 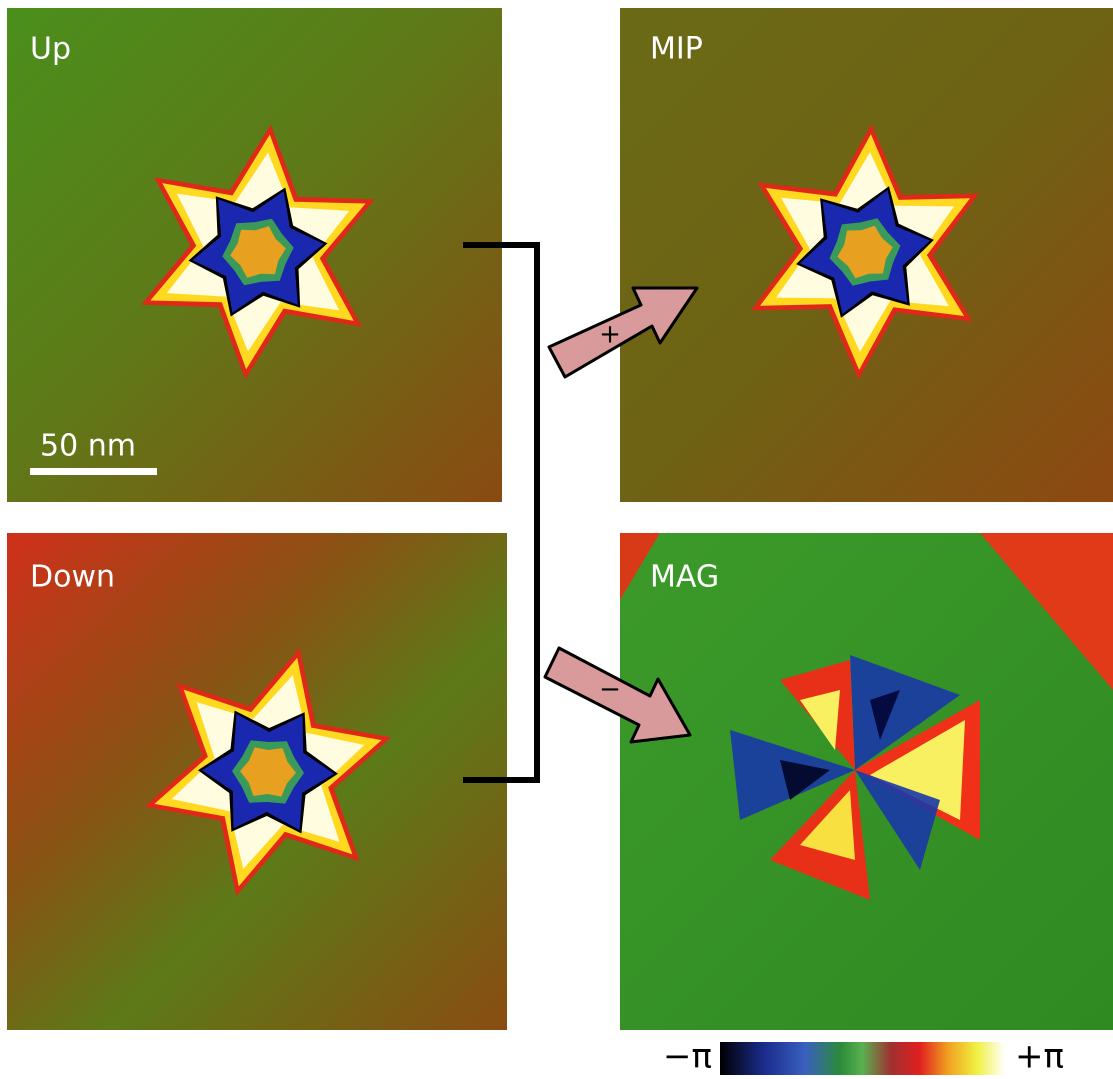 What do you see at coordinates (610, 690) in the screenshot?
I see `arrow-sign: −` at bounding box center [610, 690].